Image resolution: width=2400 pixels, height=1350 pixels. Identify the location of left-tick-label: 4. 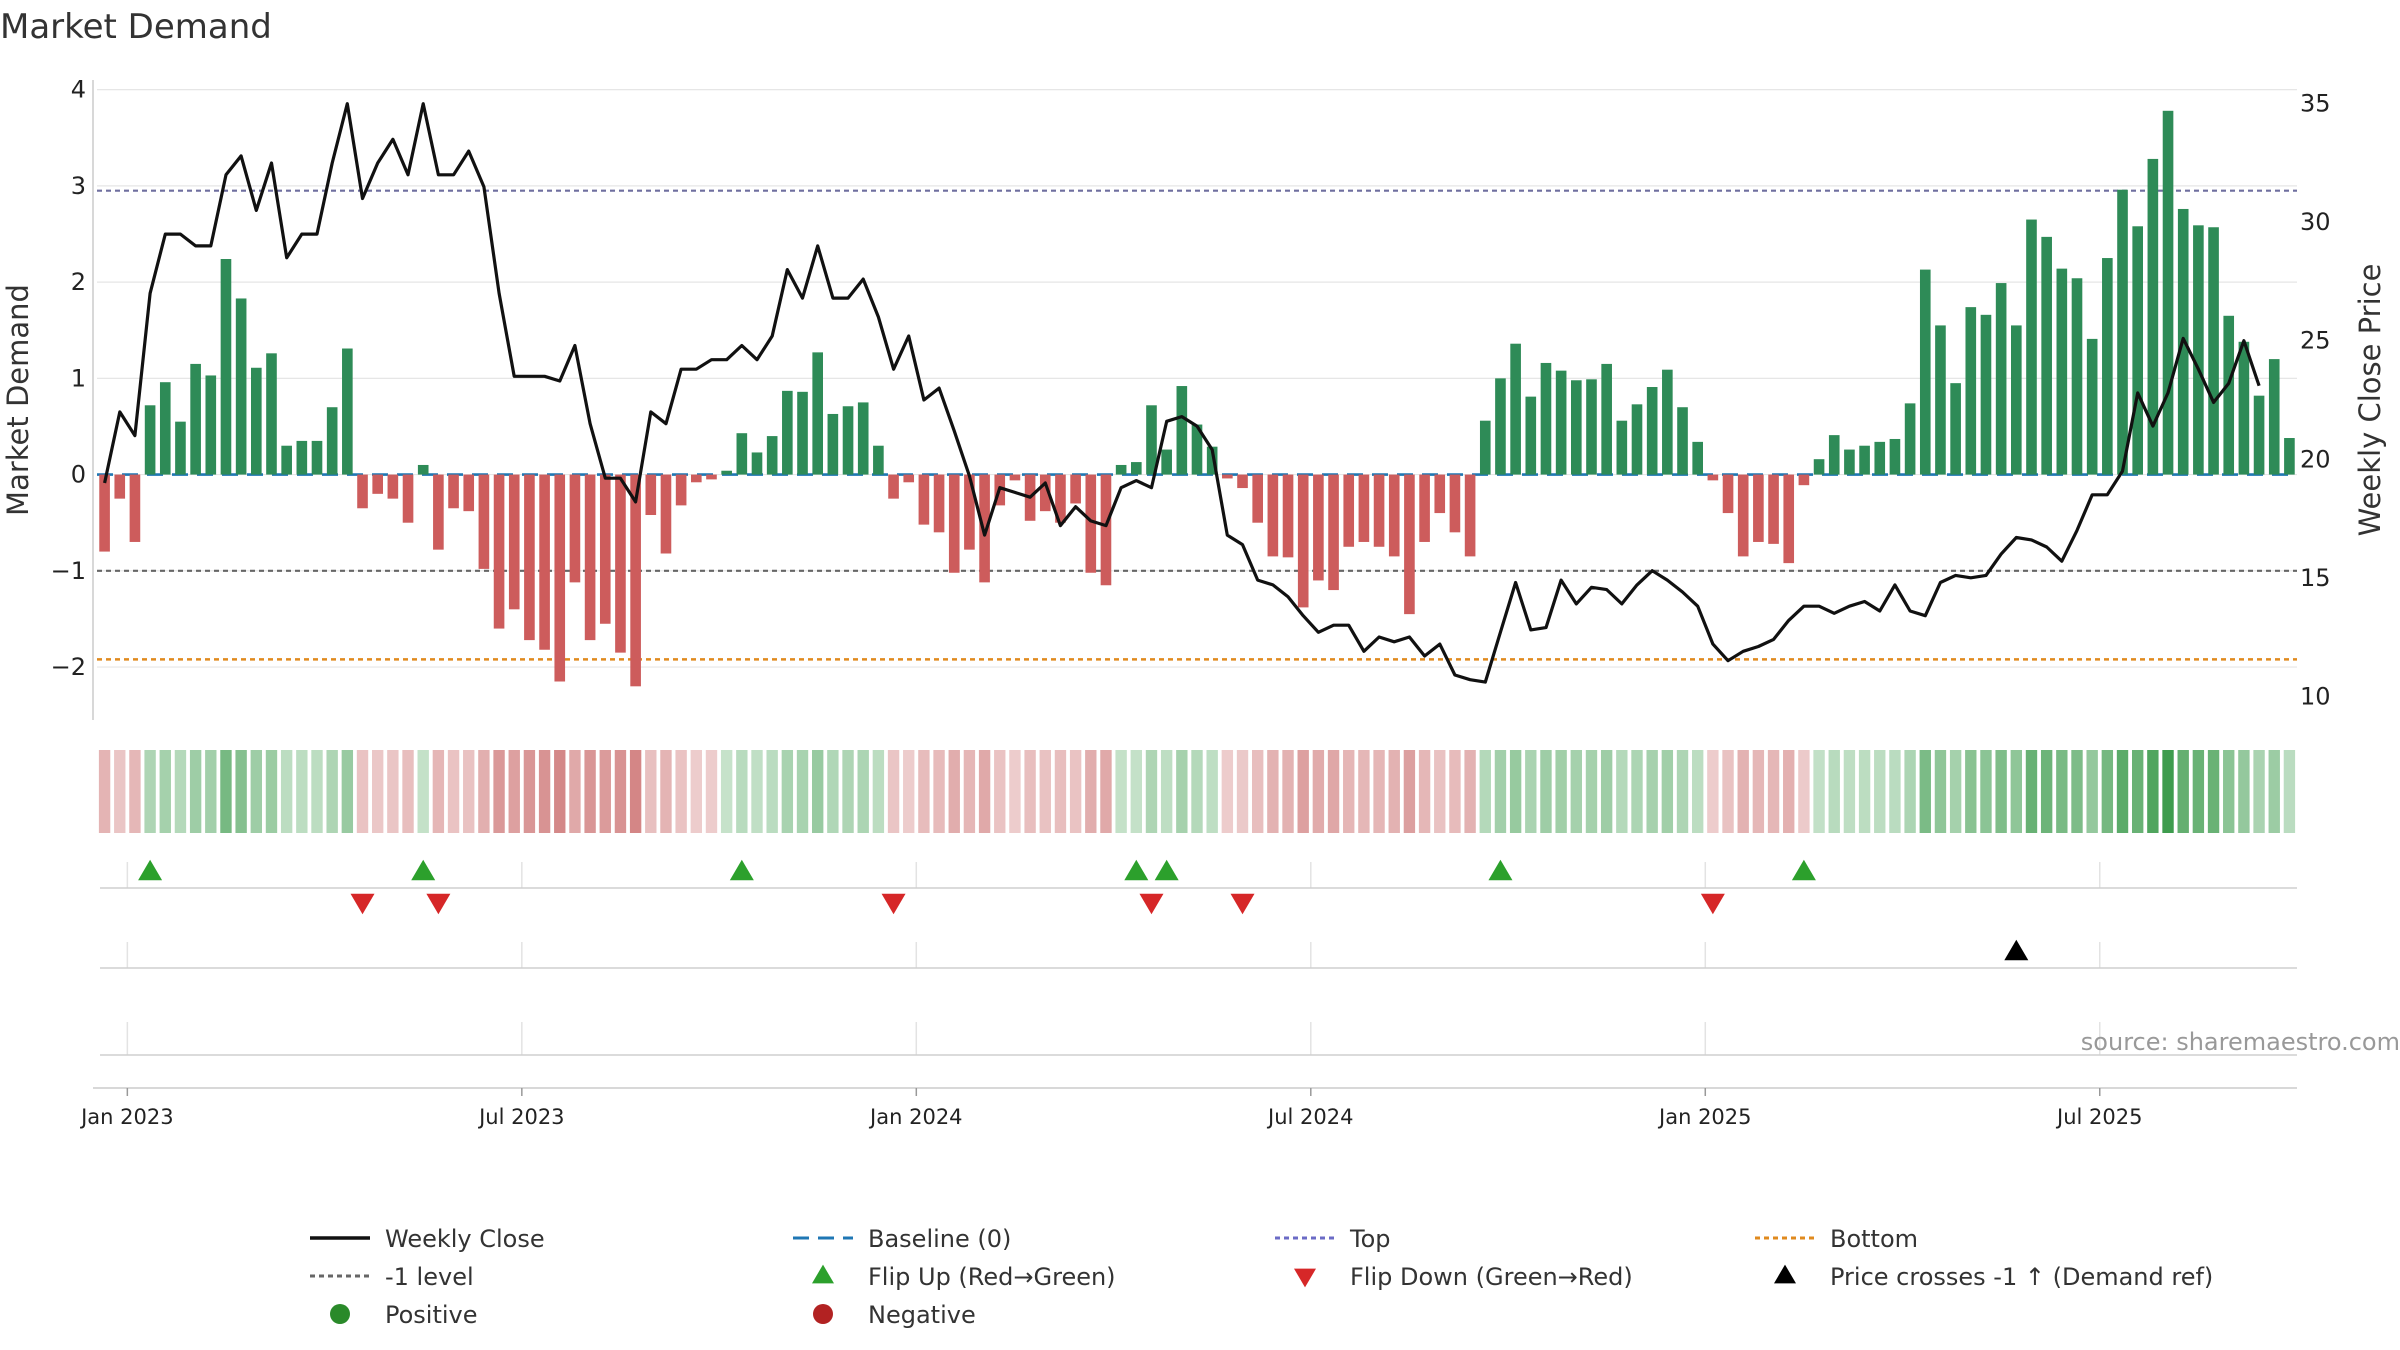
(78, 90).